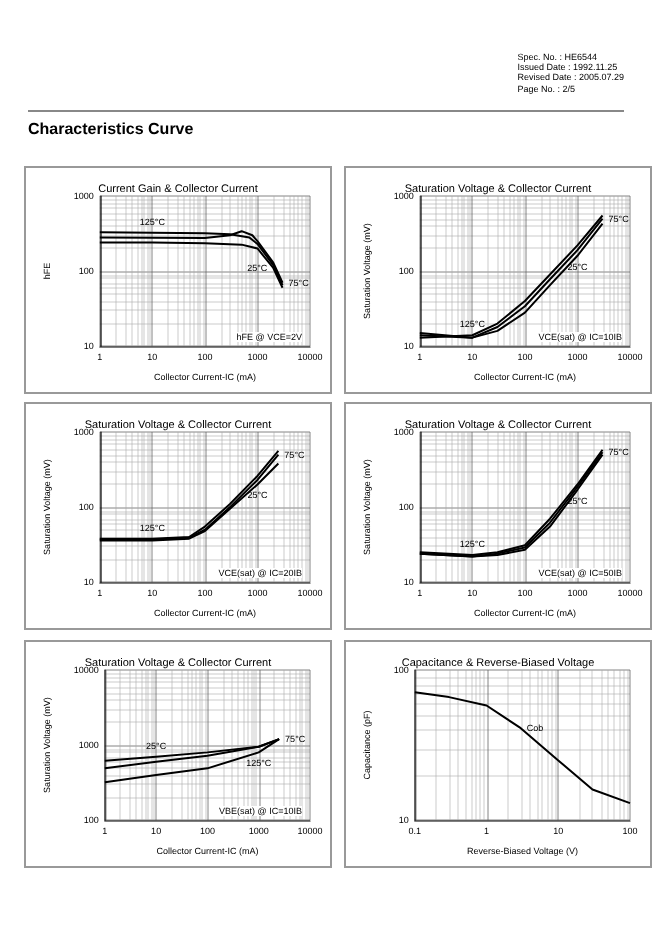 This screenshot has width=672, height=950. What do you see at coordinates (111, 129) in the screenshot?
I see `text: Characteristics Curve` at bounding box center [111, 129].